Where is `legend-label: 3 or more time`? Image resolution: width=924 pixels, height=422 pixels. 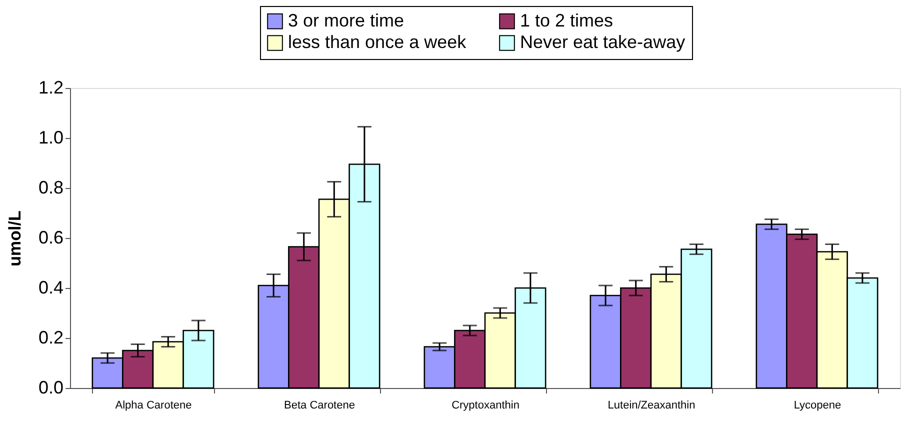
legend-label: 3 or more time is located at coordinates (346, 20).